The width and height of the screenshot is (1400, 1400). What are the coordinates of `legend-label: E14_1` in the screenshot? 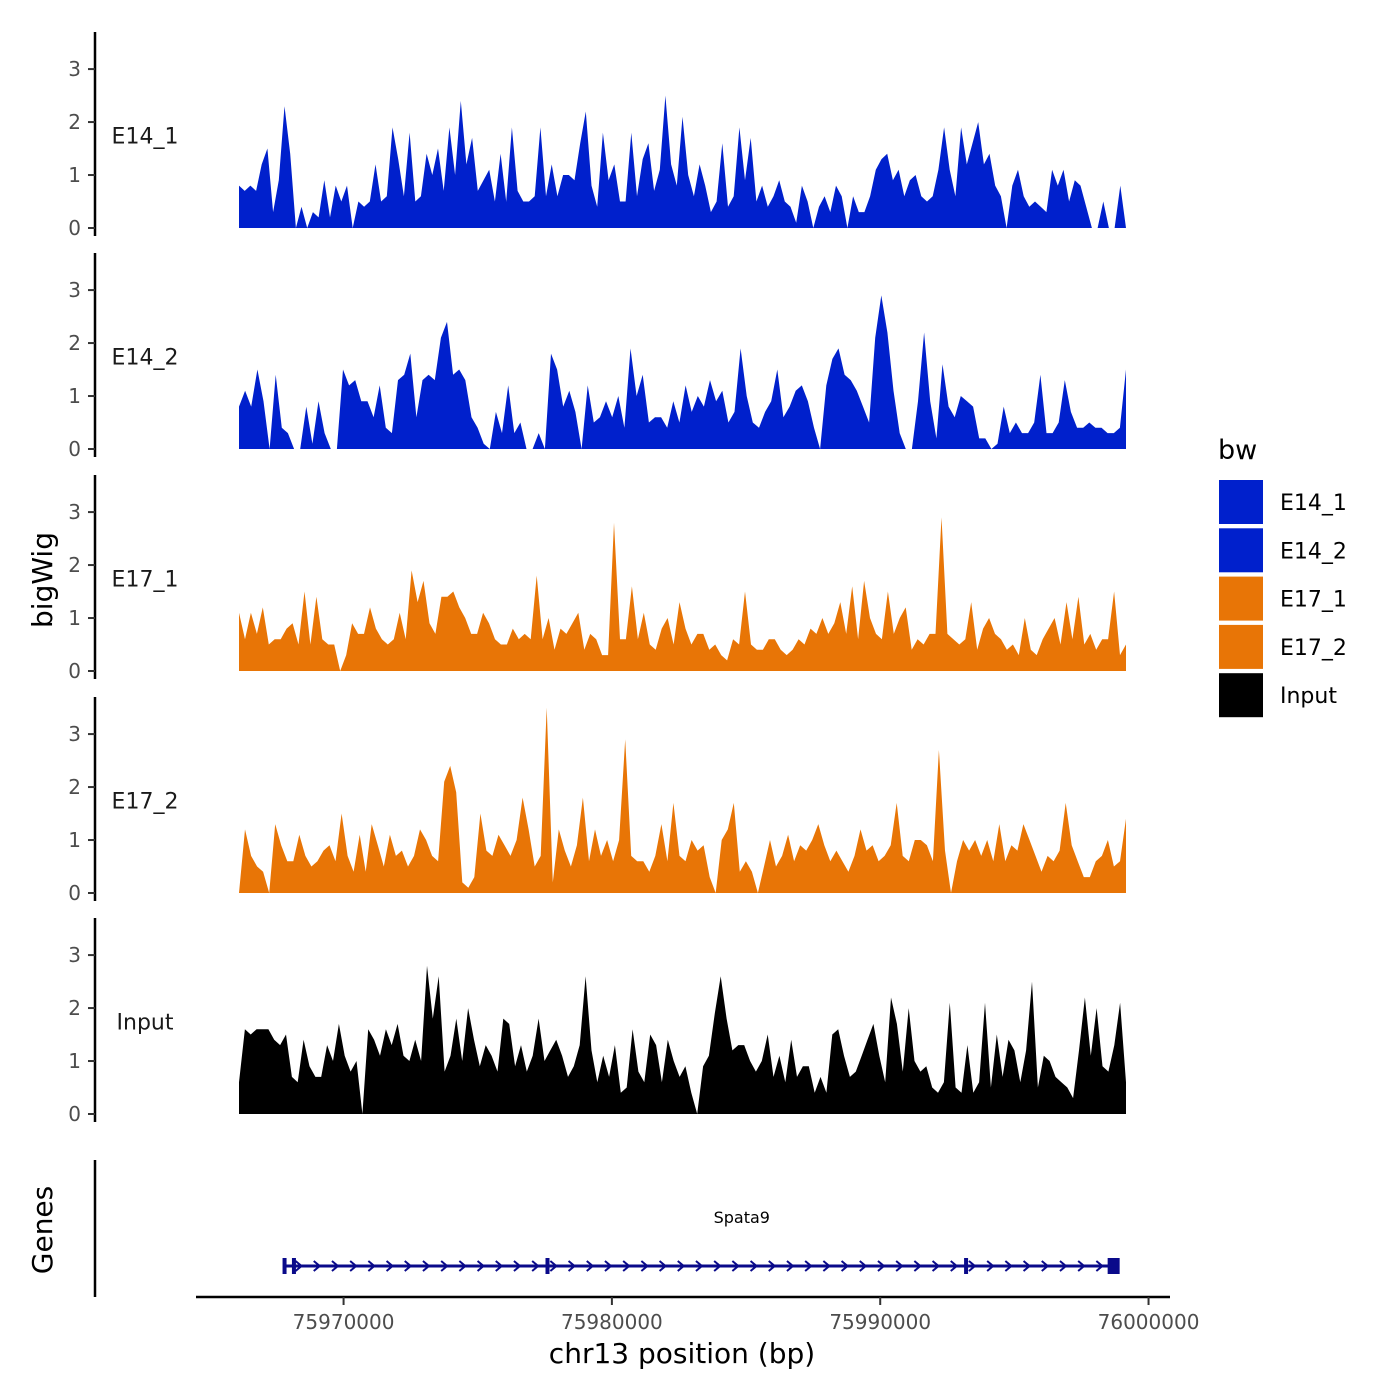 It's located at (1313, 503).